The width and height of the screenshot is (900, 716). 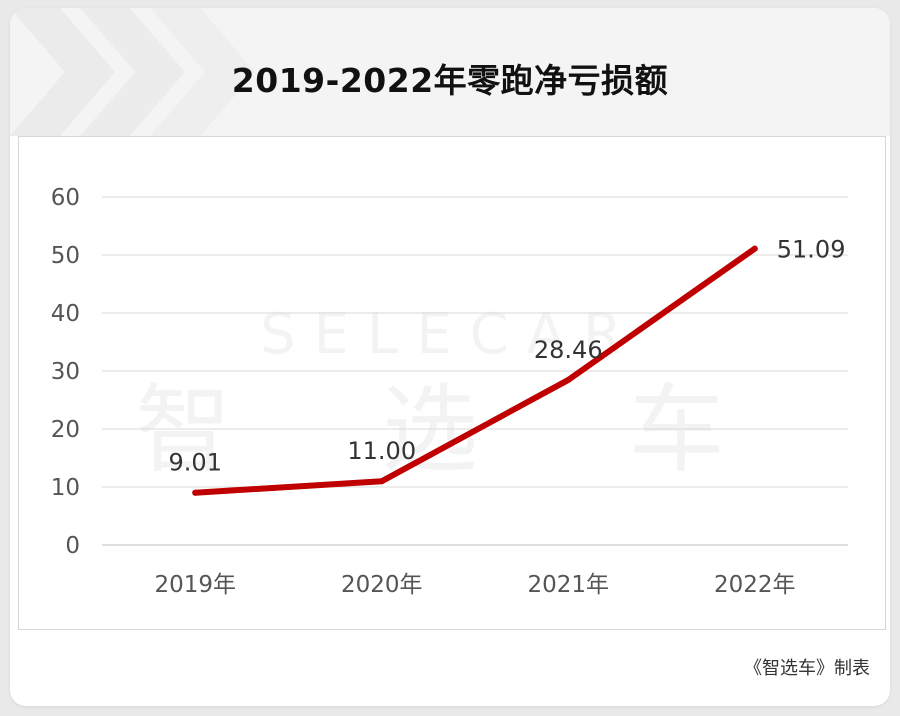 I want to click on x-tick-label: 2022年, so click(x=755, y=585).